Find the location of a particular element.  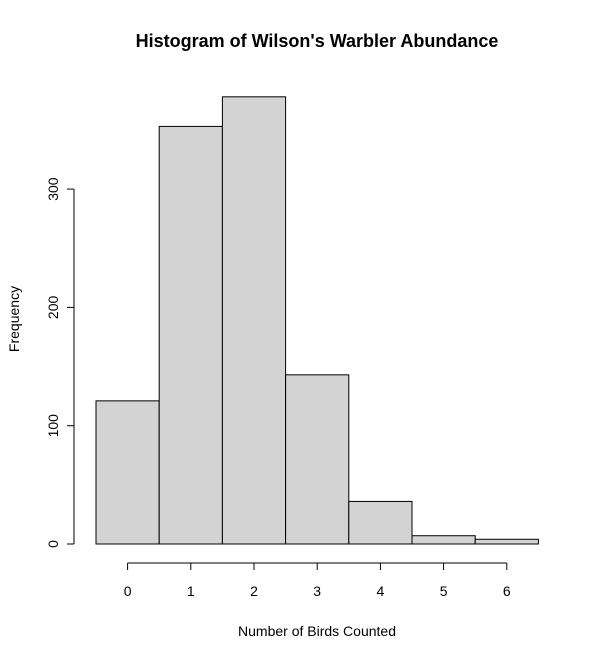

x-tick-label: 0 is located at coordinates (128, 591).